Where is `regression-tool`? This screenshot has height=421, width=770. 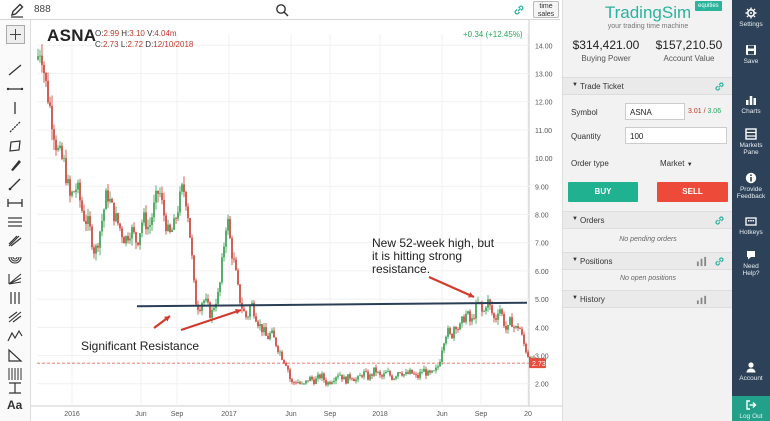
regression-tool is located at coordinates (15, 388).